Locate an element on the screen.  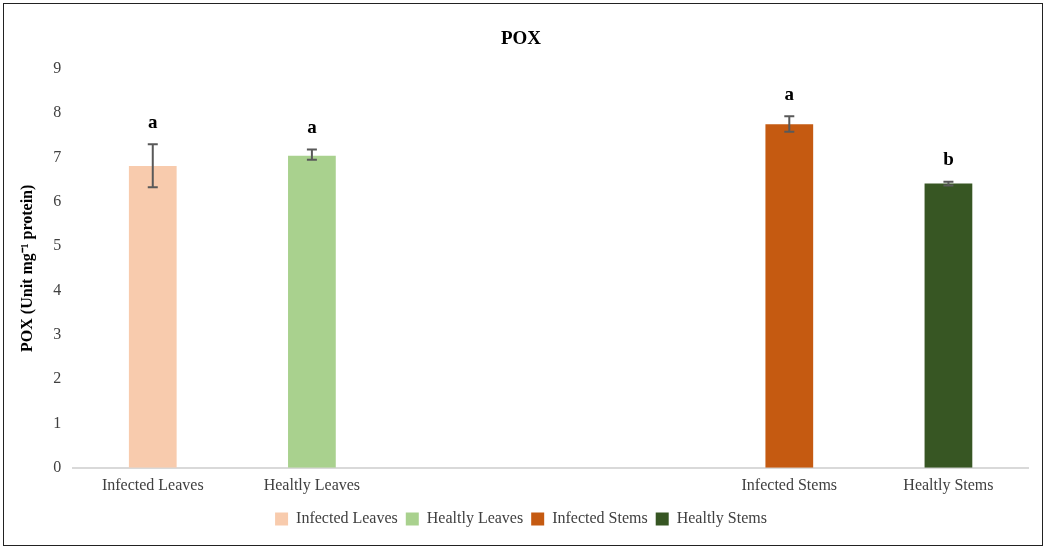
y-tick-label: 5 is located at coordinates (57, 245).